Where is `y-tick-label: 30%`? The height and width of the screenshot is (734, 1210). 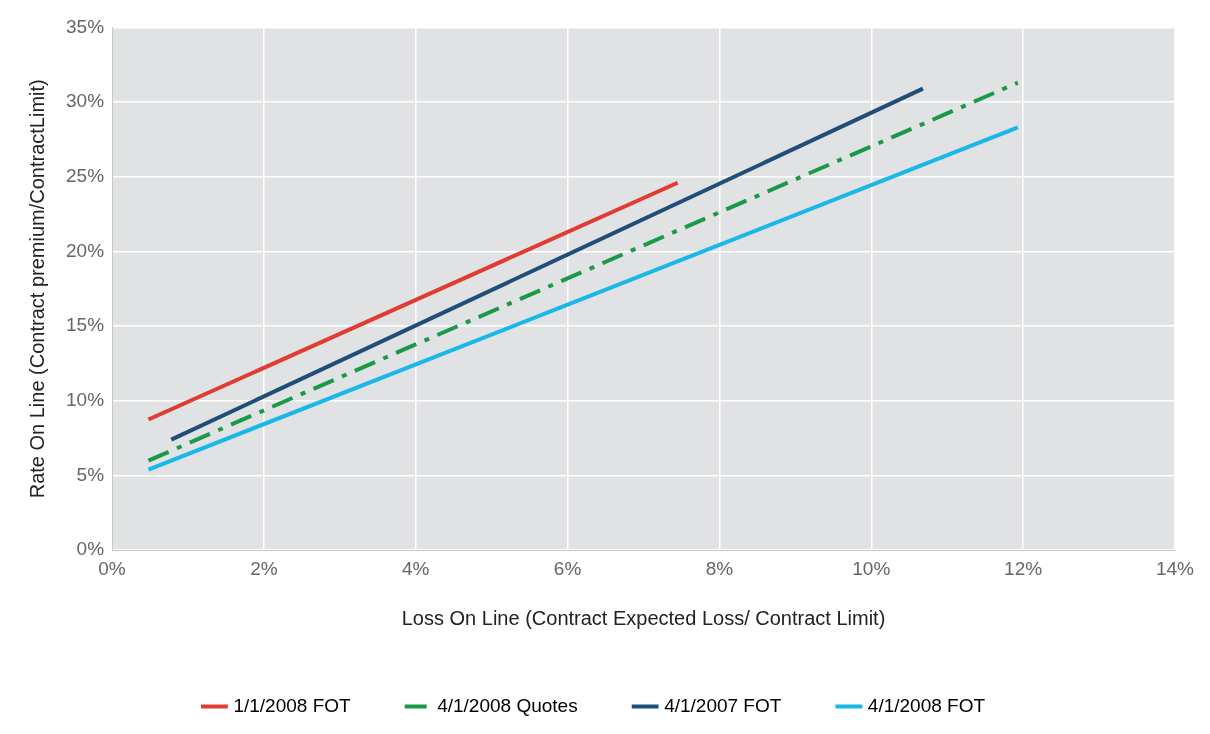
y-tick-label: 30% is located at coordinates (85, 101).